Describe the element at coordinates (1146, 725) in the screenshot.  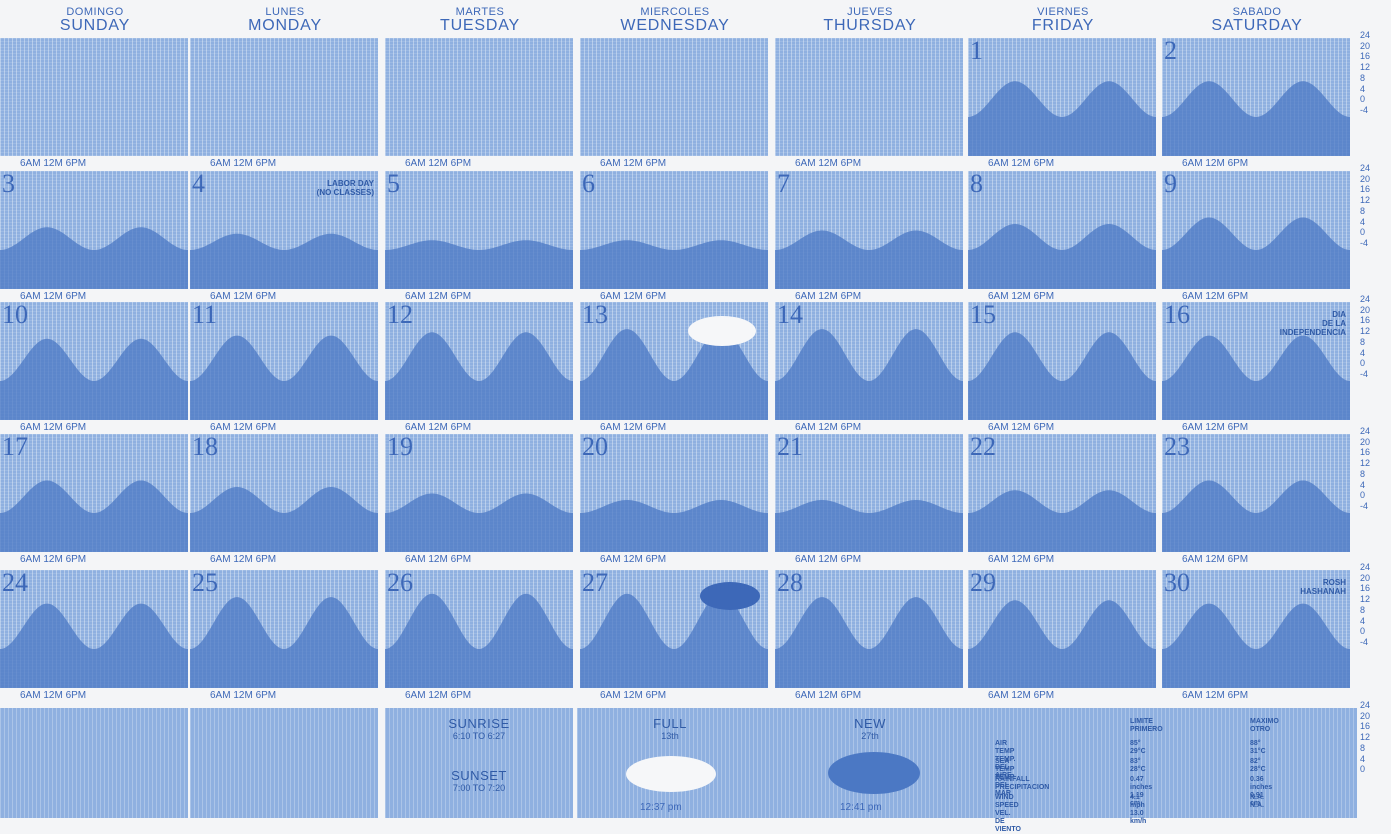
I see `weather-column-header: LIMITE PRIMERO` at that location.